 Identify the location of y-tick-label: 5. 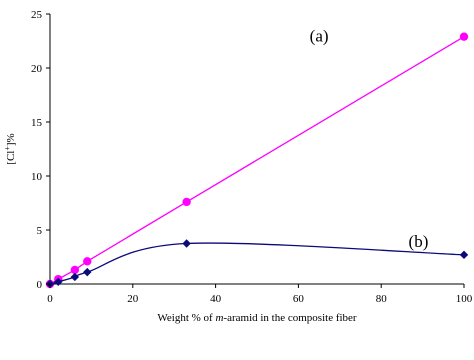
(40, 231).